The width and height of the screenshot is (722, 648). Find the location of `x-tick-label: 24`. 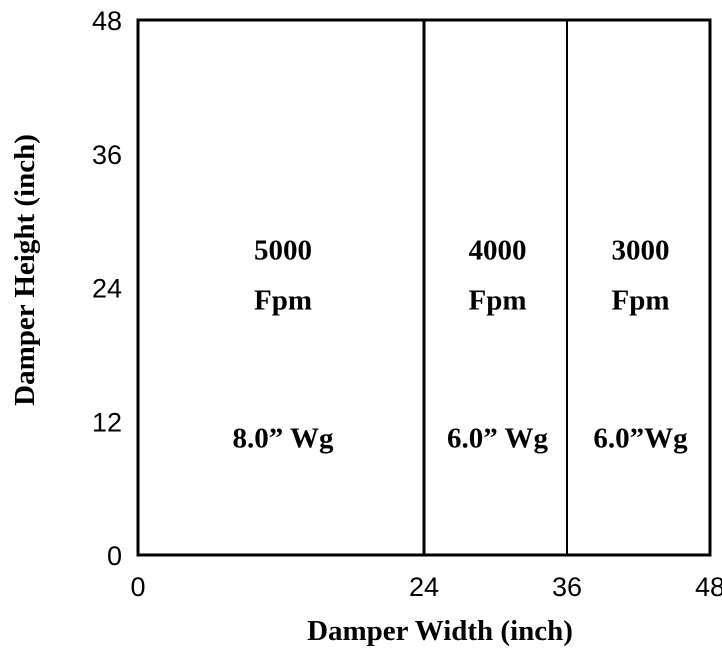

x-tick-label: 24 is located at coordinates (424, 587).